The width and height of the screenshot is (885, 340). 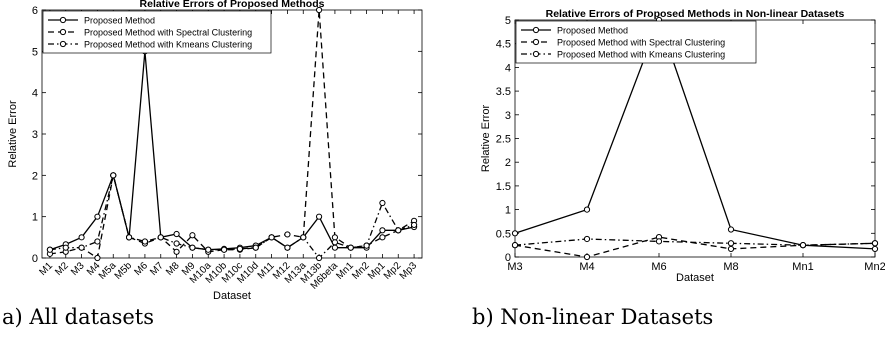 What do you see at coordinates (124, 271) in the screenshot?
I see `x-tick-label: M5b` at bounding box center [124, 271].